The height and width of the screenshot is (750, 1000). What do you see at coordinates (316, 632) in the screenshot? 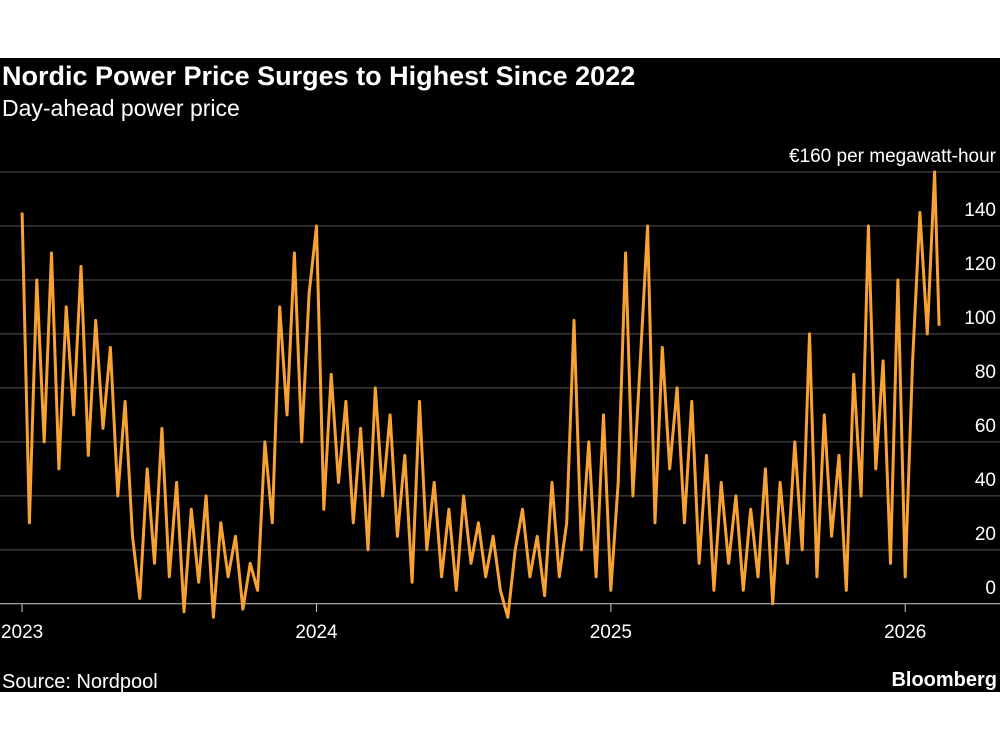
I see `x-tick-label: 2024` at bounding box center [316, 632].